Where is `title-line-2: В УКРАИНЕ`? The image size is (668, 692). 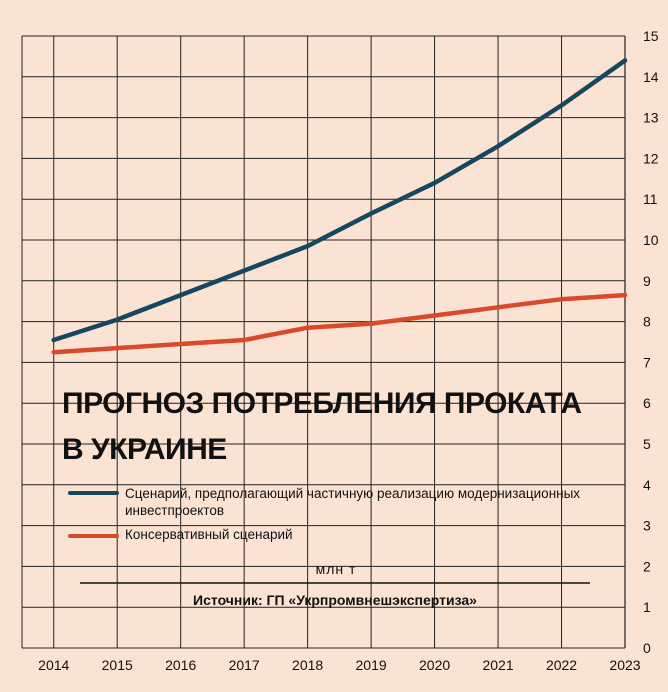
title-line-2: В УКРАИНЕ is located at coordinates (144, 449).